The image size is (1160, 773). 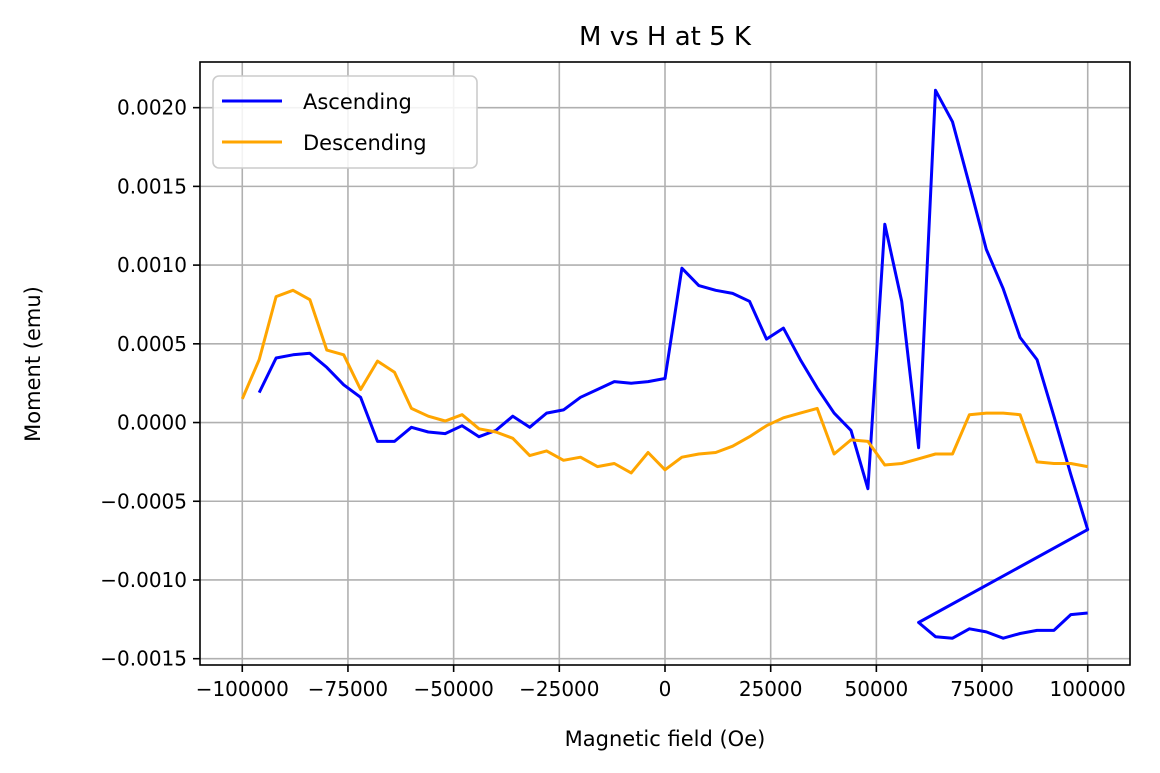 What do you see at coordinates (143, 501) in the screenshot?
I see `y-tick-label: −0.0005` at bounding box center [143, 501].